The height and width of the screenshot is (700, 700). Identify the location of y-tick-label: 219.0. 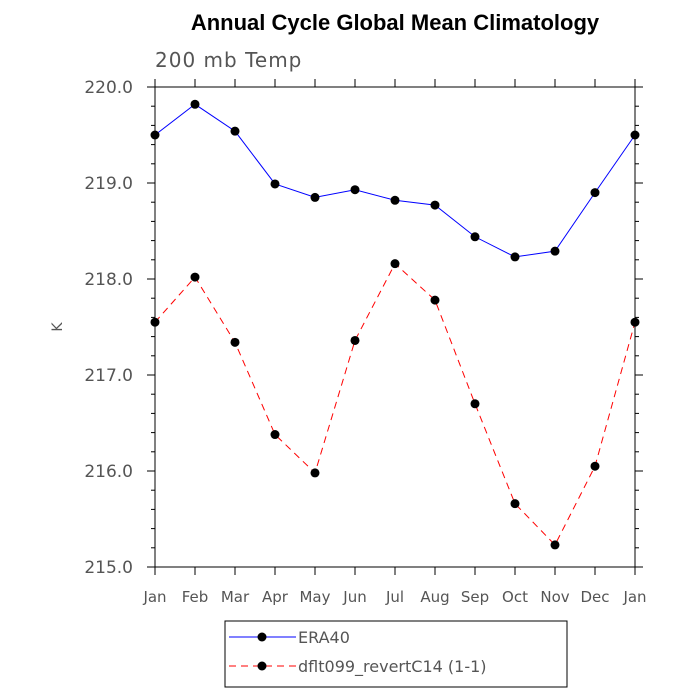
(108, 184).